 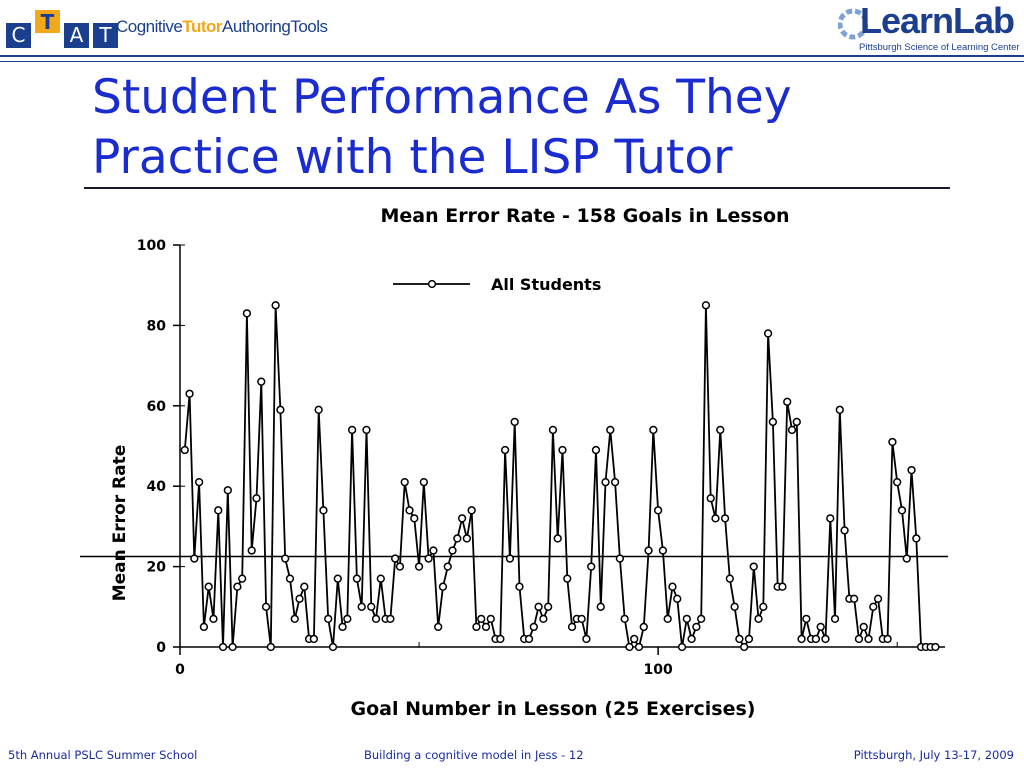 I want to click on y-tick-label: 20, so click(x=157, y=568).